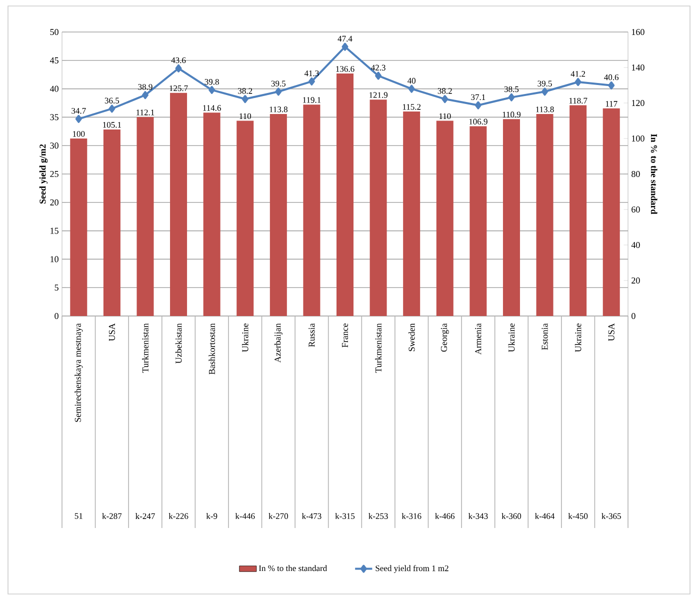  Describe the element at coordinates (611, 516) in the screenshot. I see `text: k-365` at that location.